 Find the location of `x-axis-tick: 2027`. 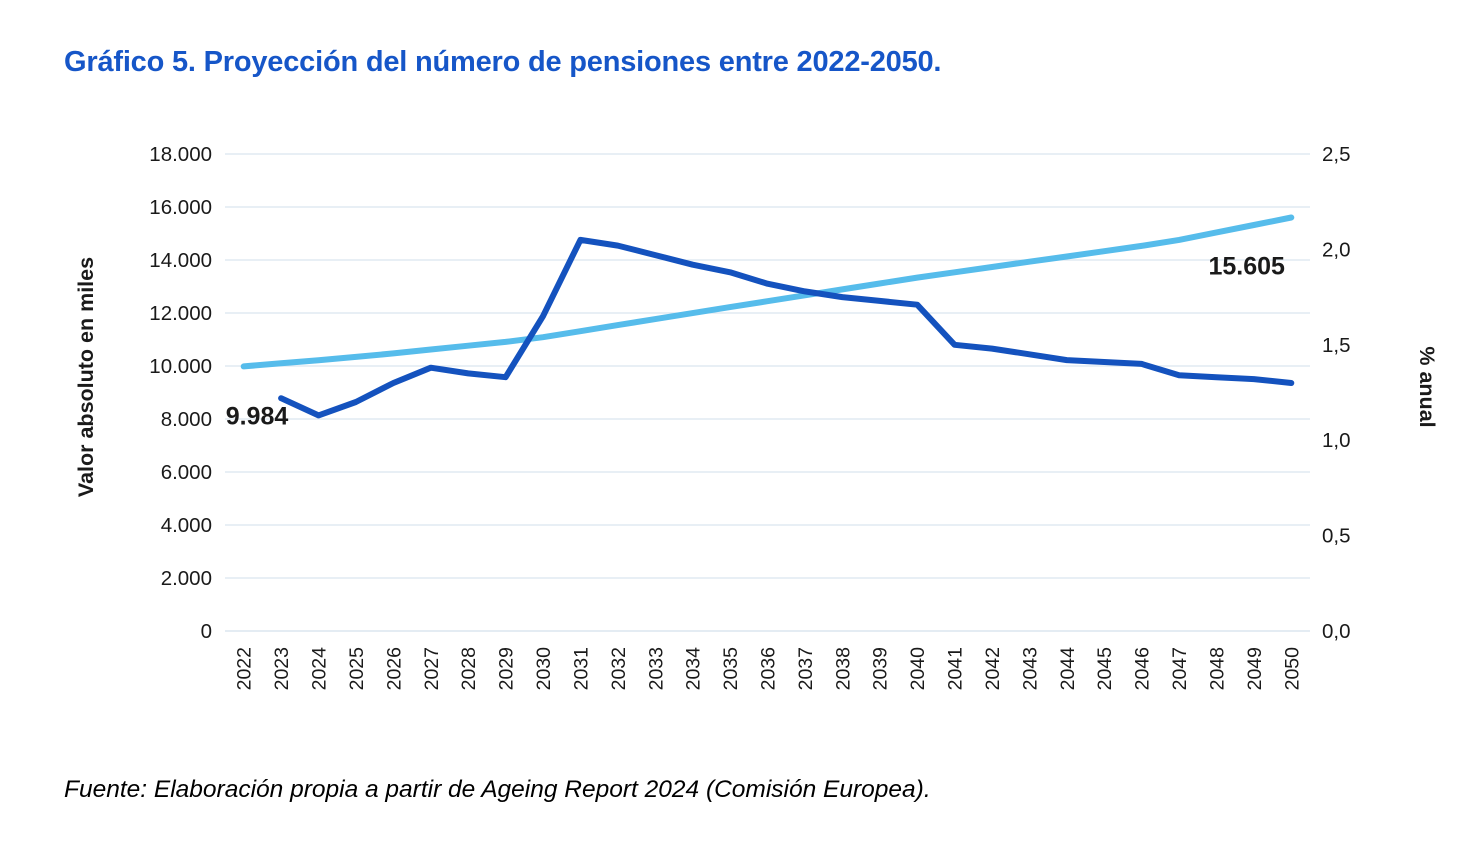

x-axis-tick: 2027 is located at coordinates (432, 668).